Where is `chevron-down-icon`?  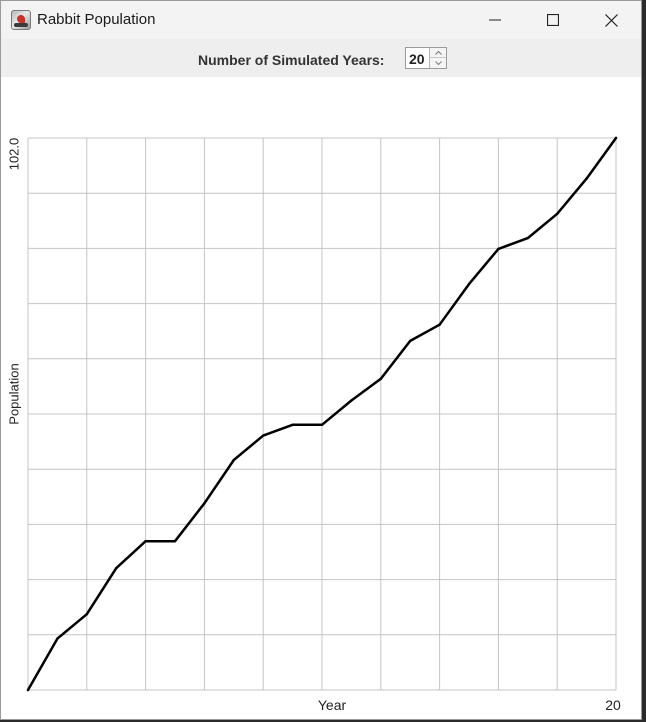
chevron-down-icon is located at coordinates (438, 63).